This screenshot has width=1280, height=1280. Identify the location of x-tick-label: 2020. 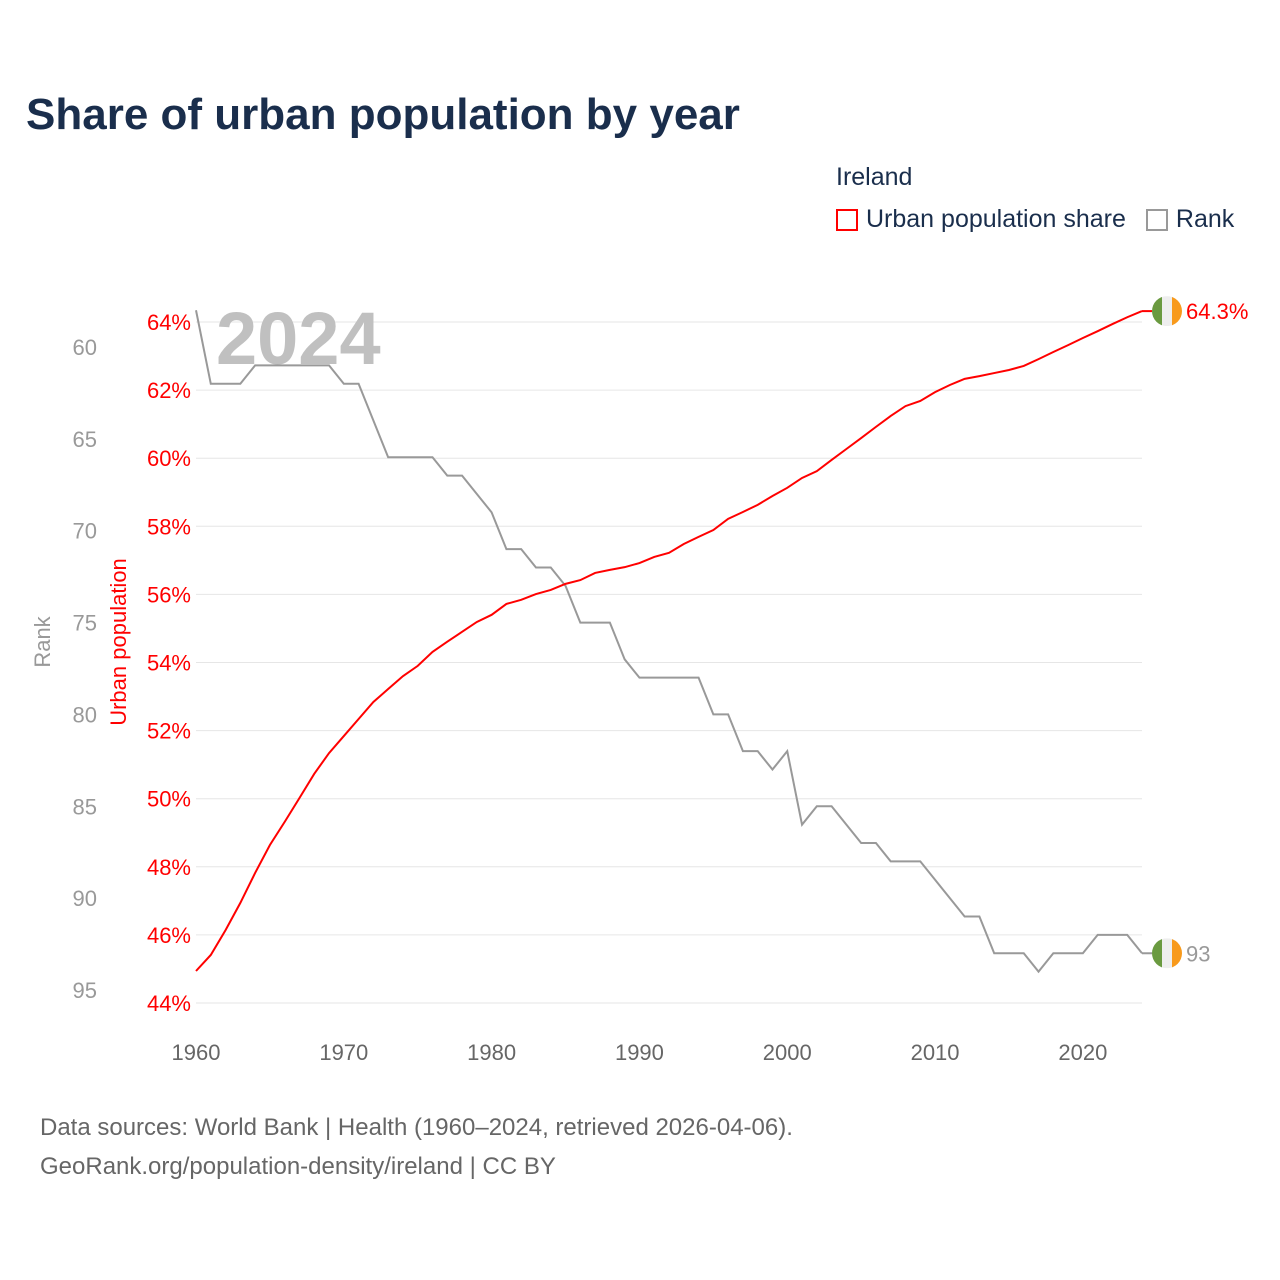
(1082, 1052).